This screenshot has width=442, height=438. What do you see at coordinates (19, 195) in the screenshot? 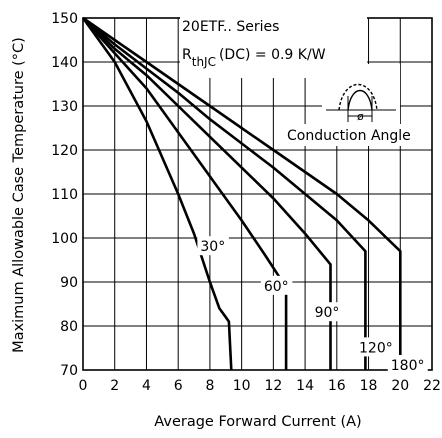
I see `y-axis-label: Maximum Allowable Case Temperature (°C)` at bounding box center [19, 195].